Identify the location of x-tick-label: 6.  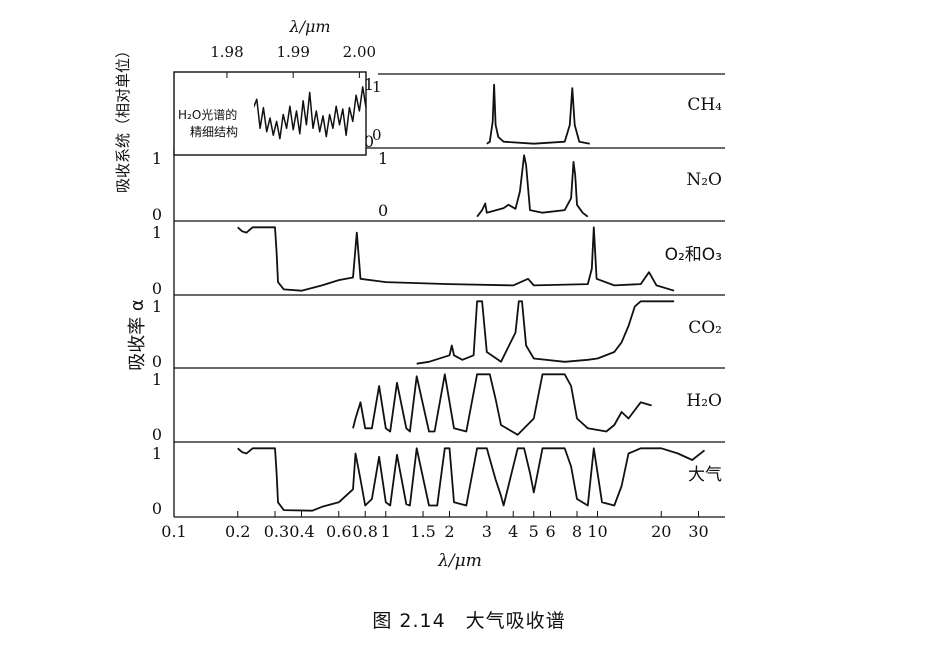
(550, 531).